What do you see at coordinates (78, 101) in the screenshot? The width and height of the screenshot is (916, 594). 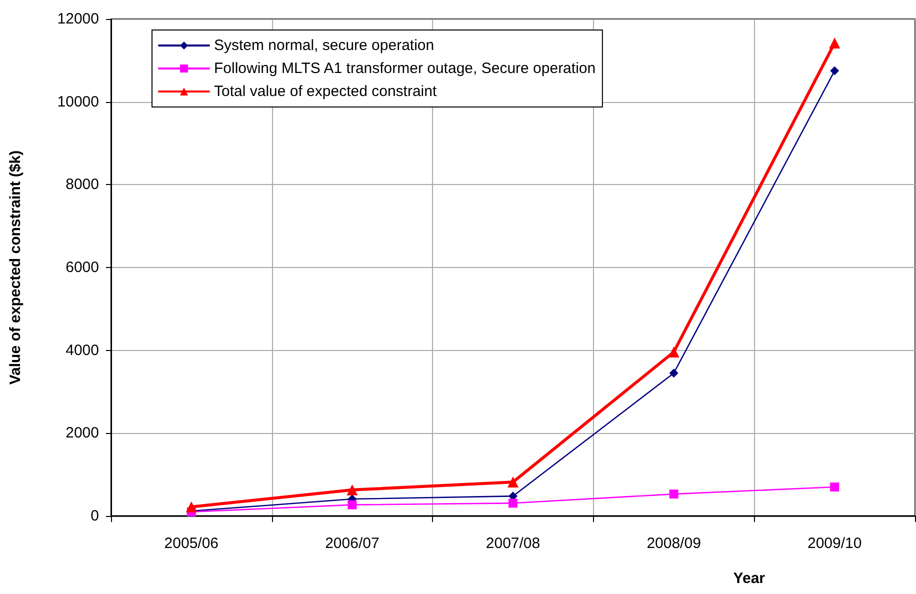 I see `y-tick-label: 10000` at bounding box center [78, 101].